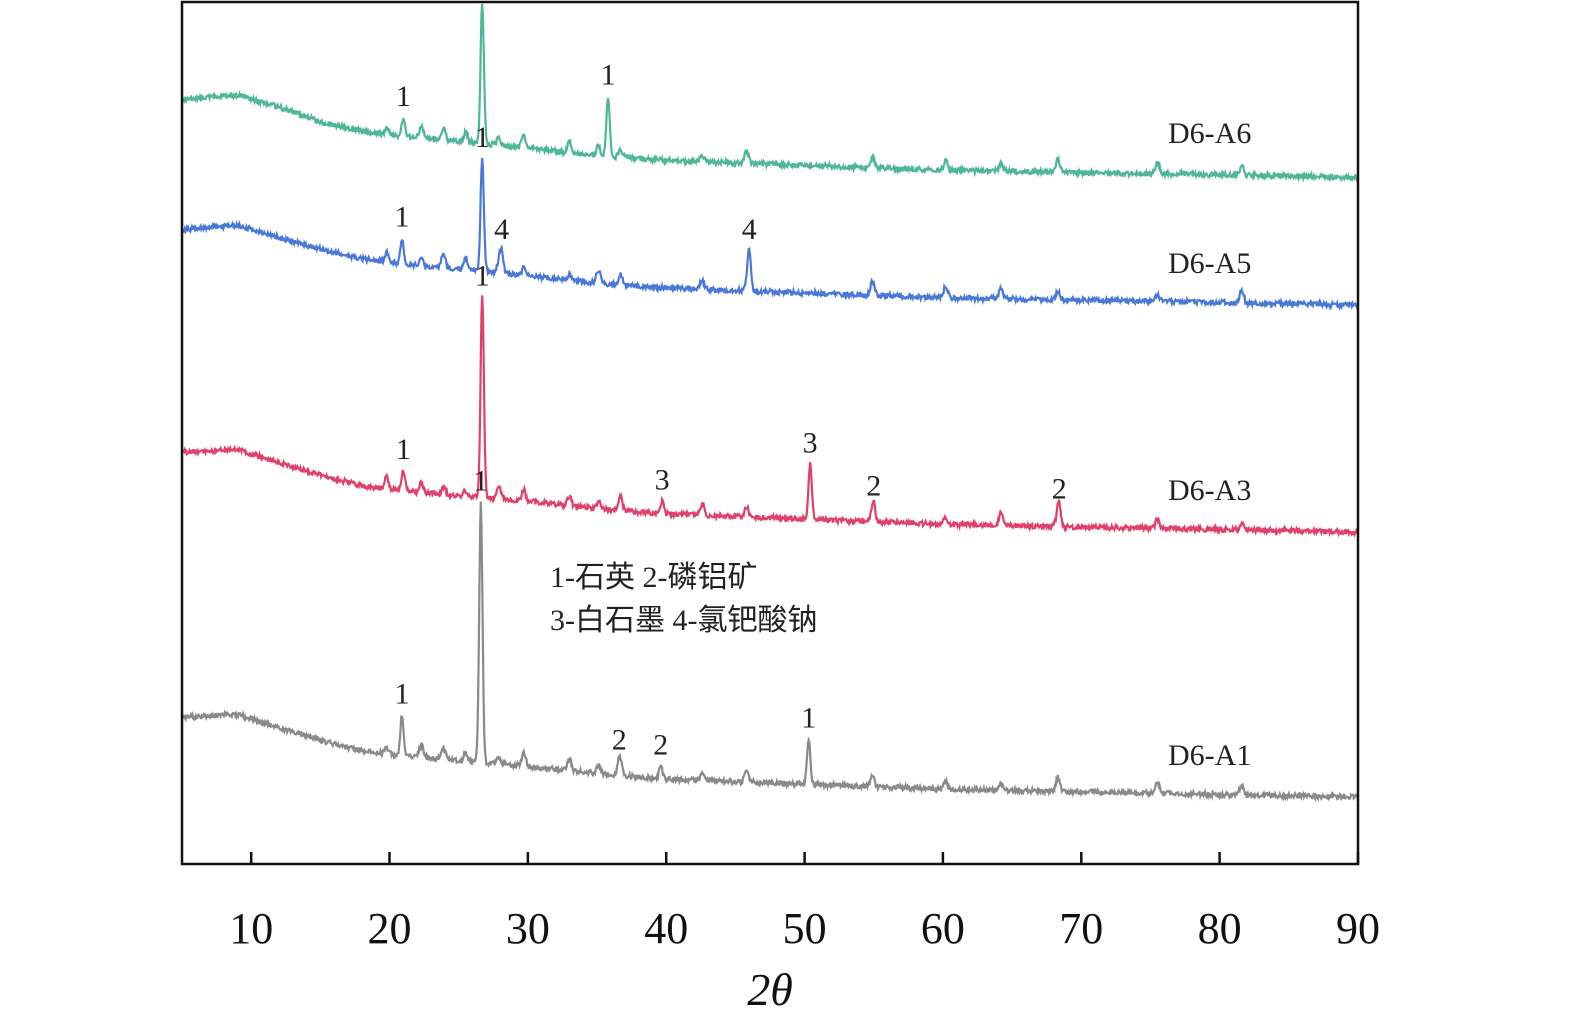  Describe the element at coordinates (1220, 928) in the screenshot. I see `x-tick-label: 80` at that location.